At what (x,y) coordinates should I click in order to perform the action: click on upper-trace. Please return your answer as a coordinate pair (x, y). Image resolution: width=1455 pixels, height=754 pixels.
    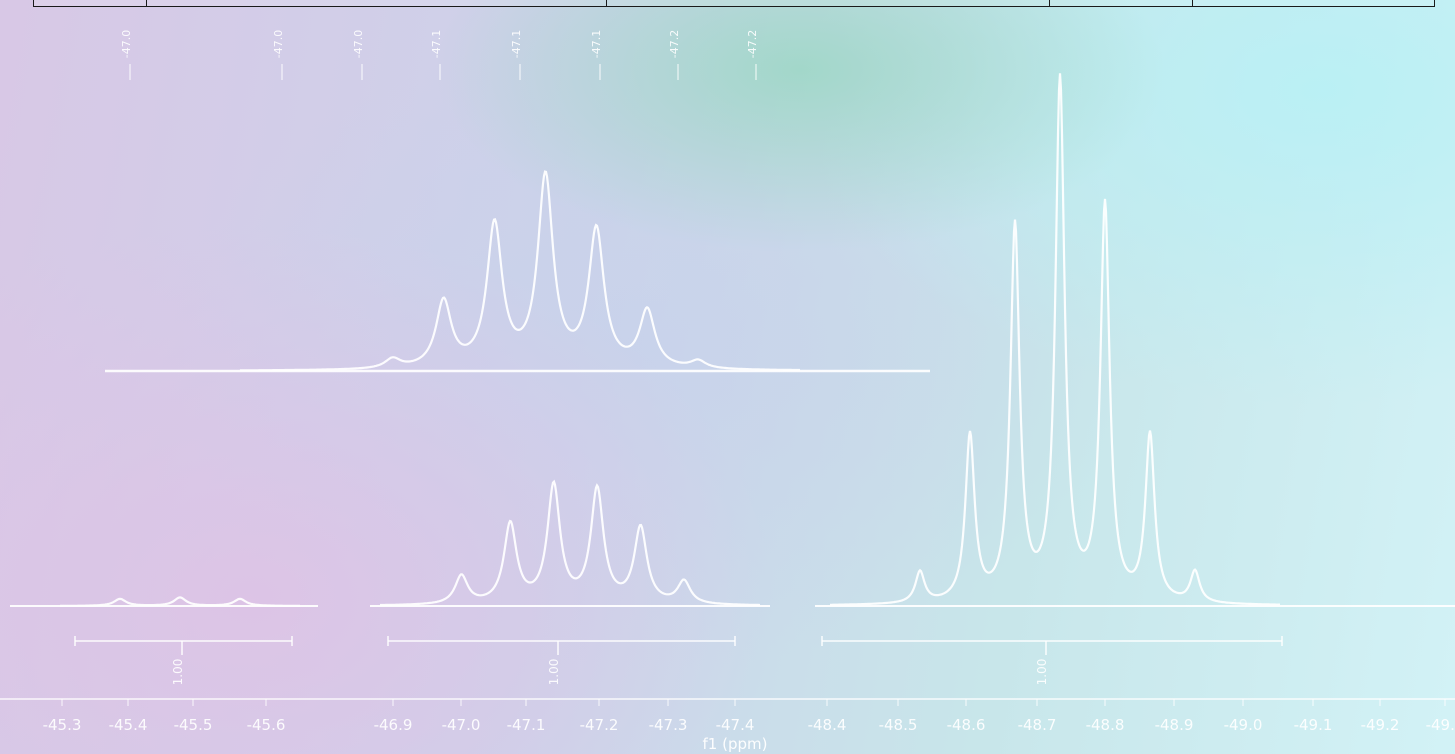
    Looking at the image, I should click on (519, 271).